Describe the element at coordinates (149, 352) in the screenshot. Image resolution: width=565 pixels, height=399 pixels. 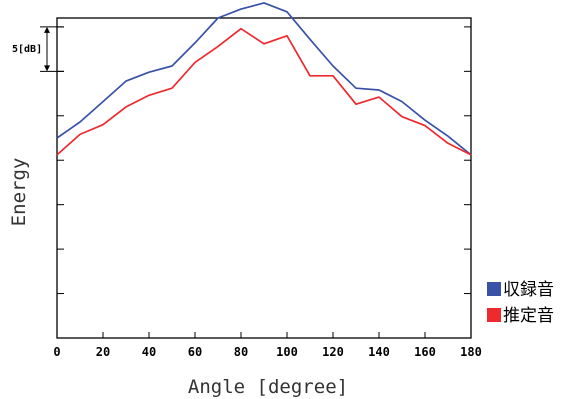
I see `x-tick-label: 40` at that location.